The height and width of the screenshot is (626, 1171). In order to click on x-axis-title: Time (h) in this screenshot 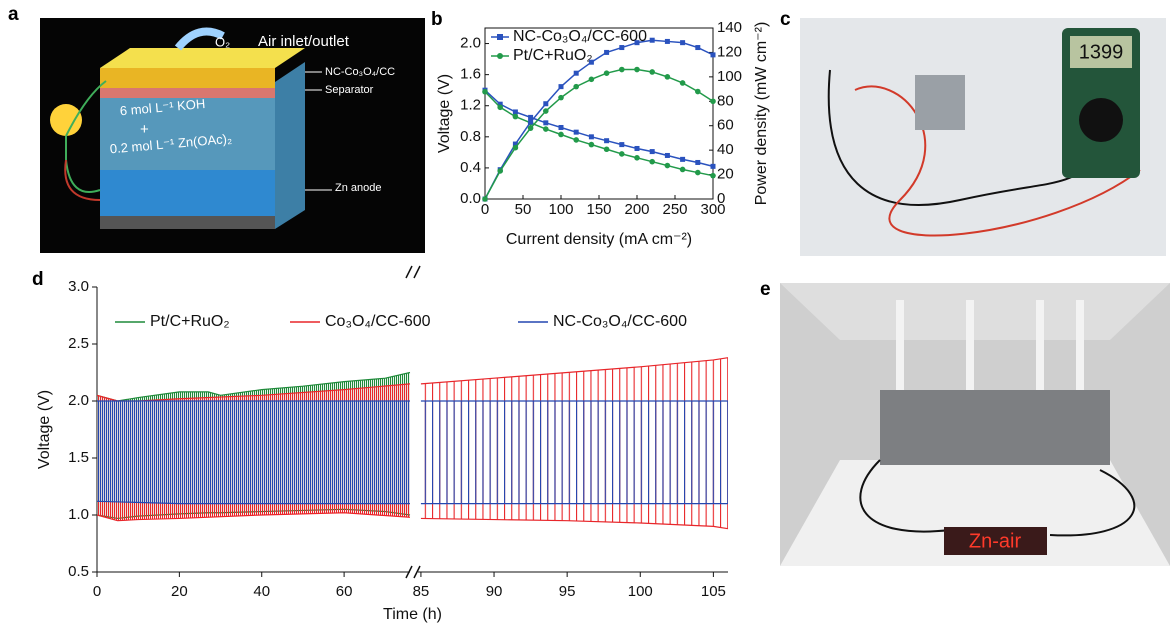, I will do `click(412, 614)`.